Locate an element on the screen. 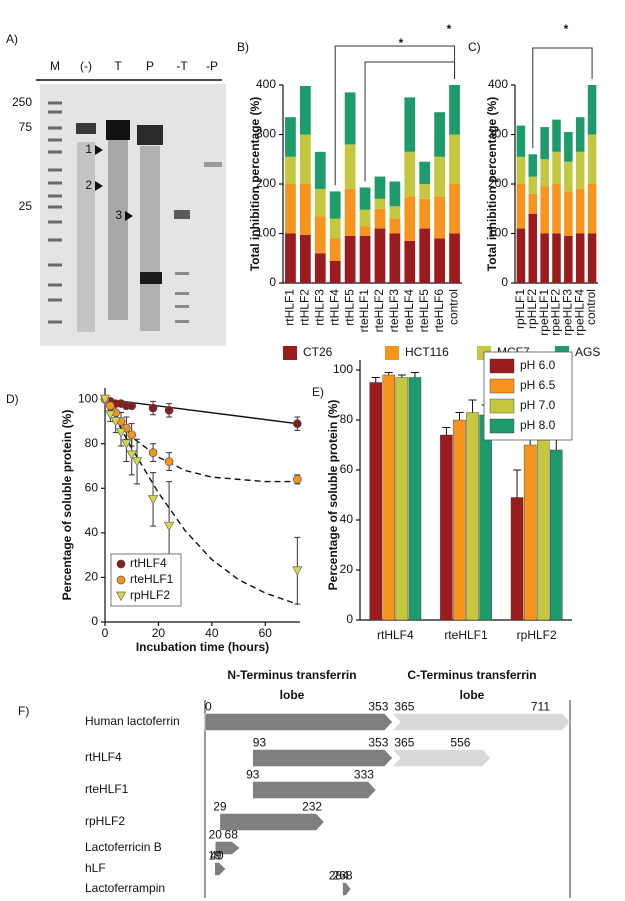  x-tick-label: rpeHLF3 is located at coordinates (568, 312).